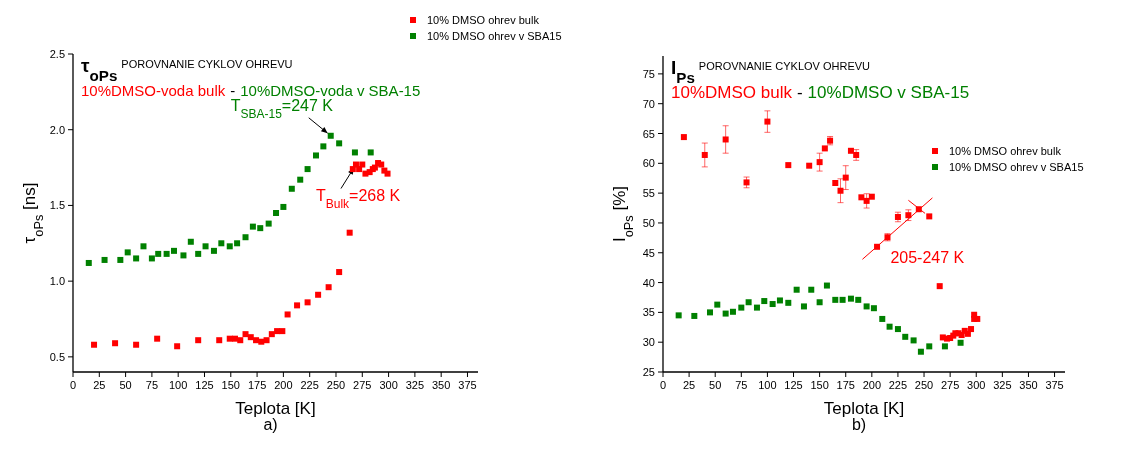  What do you see at coordinates (204, 385) in the screenshot?
I see `x-tick-label: 125` at bounding box center [204, 385].